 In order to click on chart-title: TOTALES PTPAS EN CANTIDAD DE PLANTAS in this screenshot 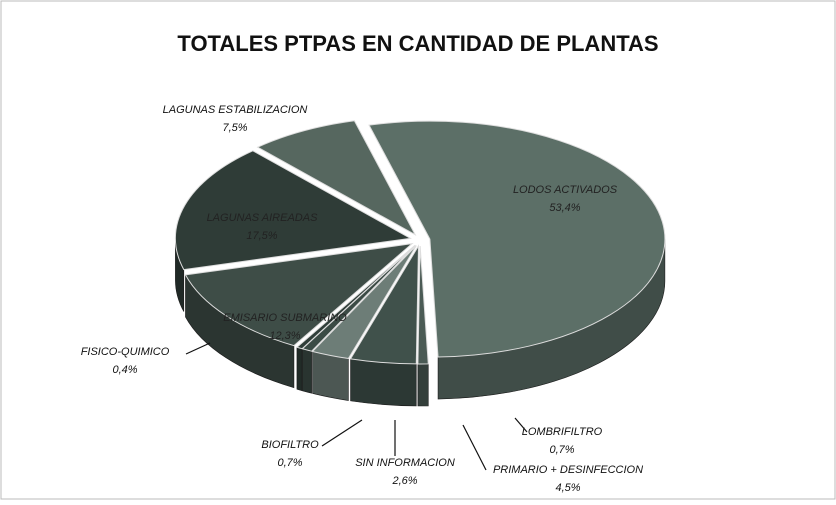, I will do `click(417, 43)`.